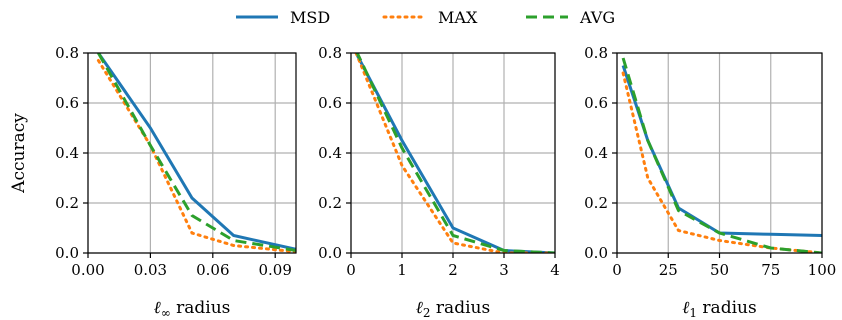 The height and width of the screenshot is (320, 842). Describe the element at coordinates (555, 270) in the screenshot. I see `x-tick-label: 4` at that location.